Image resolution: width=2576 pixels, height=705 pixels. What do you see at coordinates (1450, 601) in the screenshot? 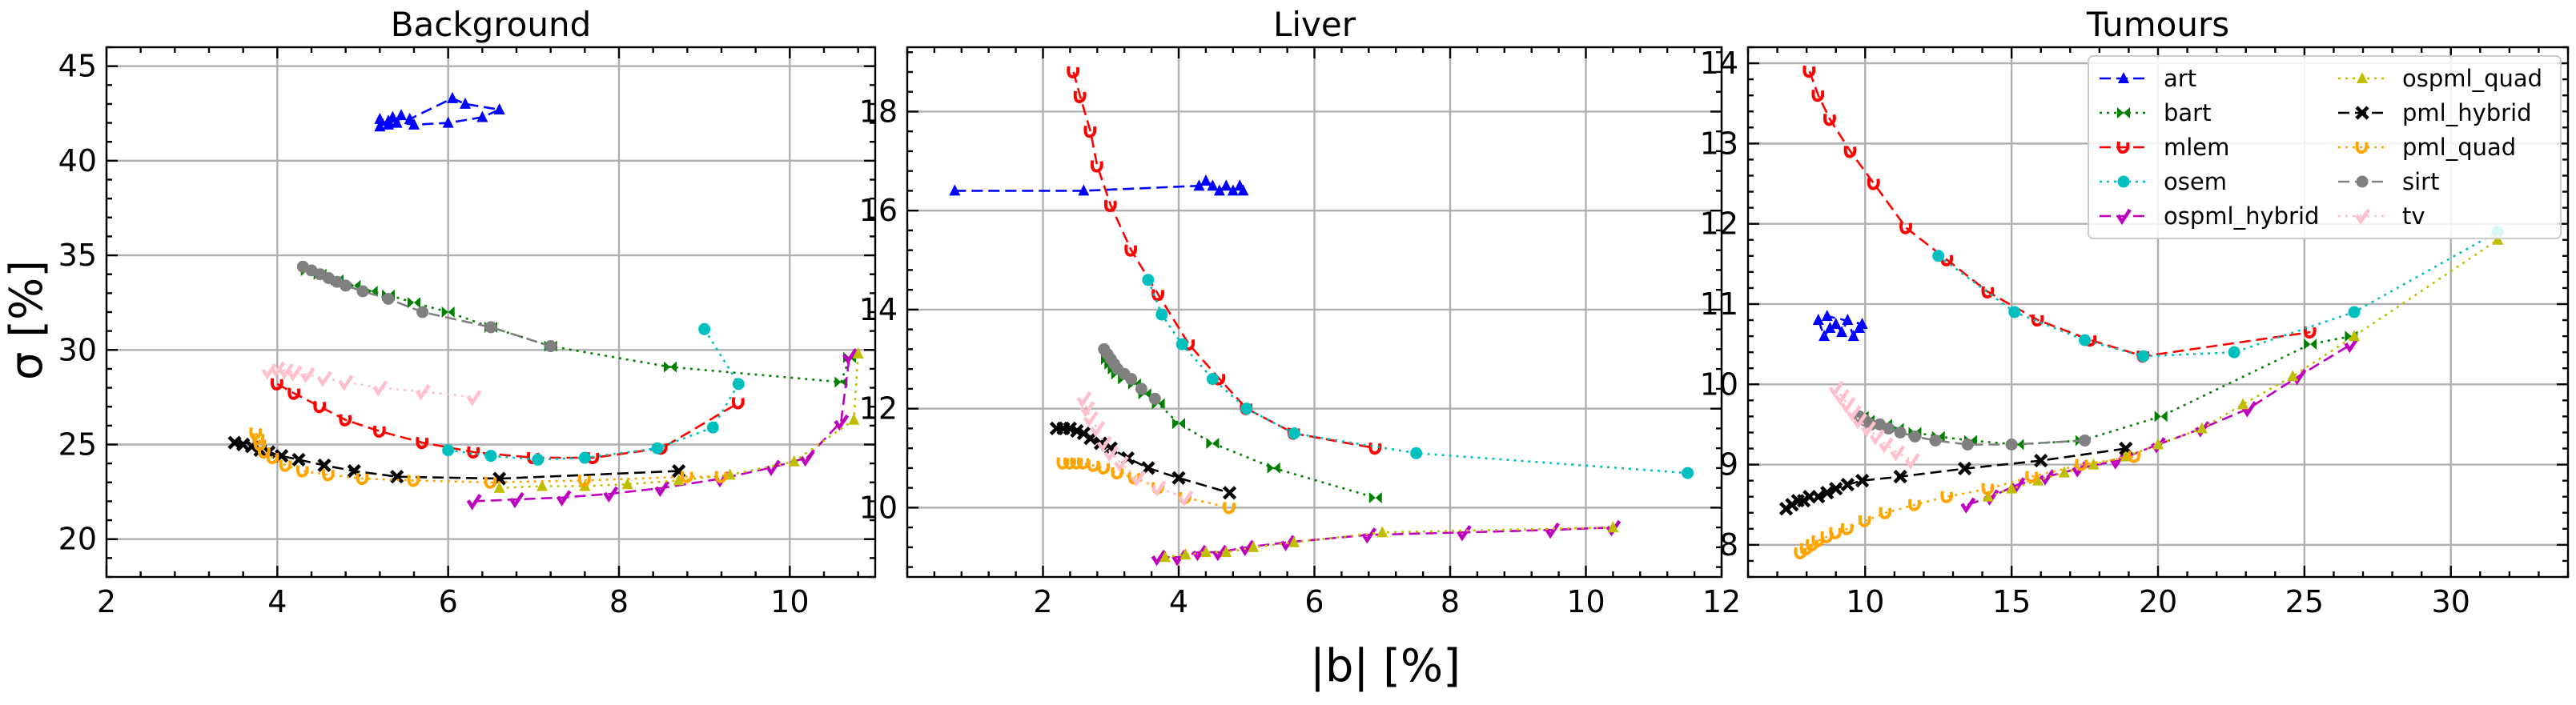
I see `x-tick-label: 8` at bounding box center [1450, 601].